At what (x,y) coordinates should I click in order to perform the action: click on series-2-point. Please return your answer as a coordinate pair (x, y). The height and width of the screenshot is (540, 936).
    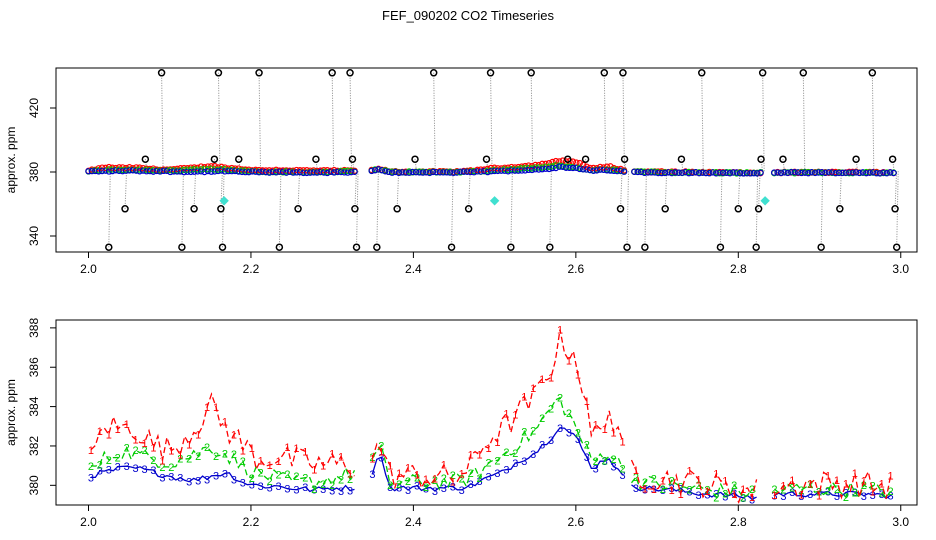
    Looking at the image, I should click on (556, 165).